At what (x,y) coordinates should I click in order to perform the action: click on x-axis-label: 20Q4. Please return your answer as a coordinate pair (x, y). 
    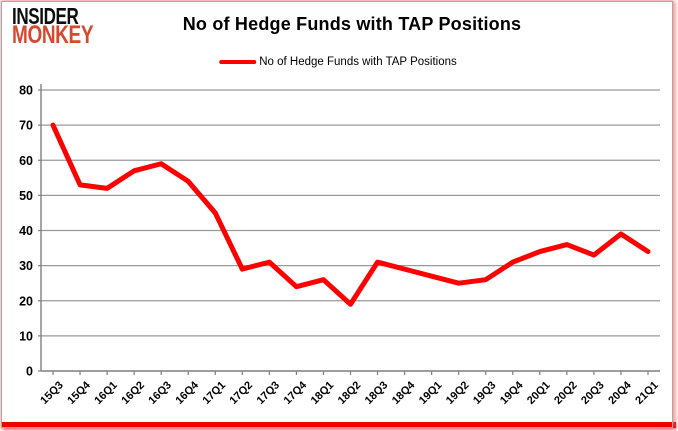
    Looking at the image, I should click on (620, 393).